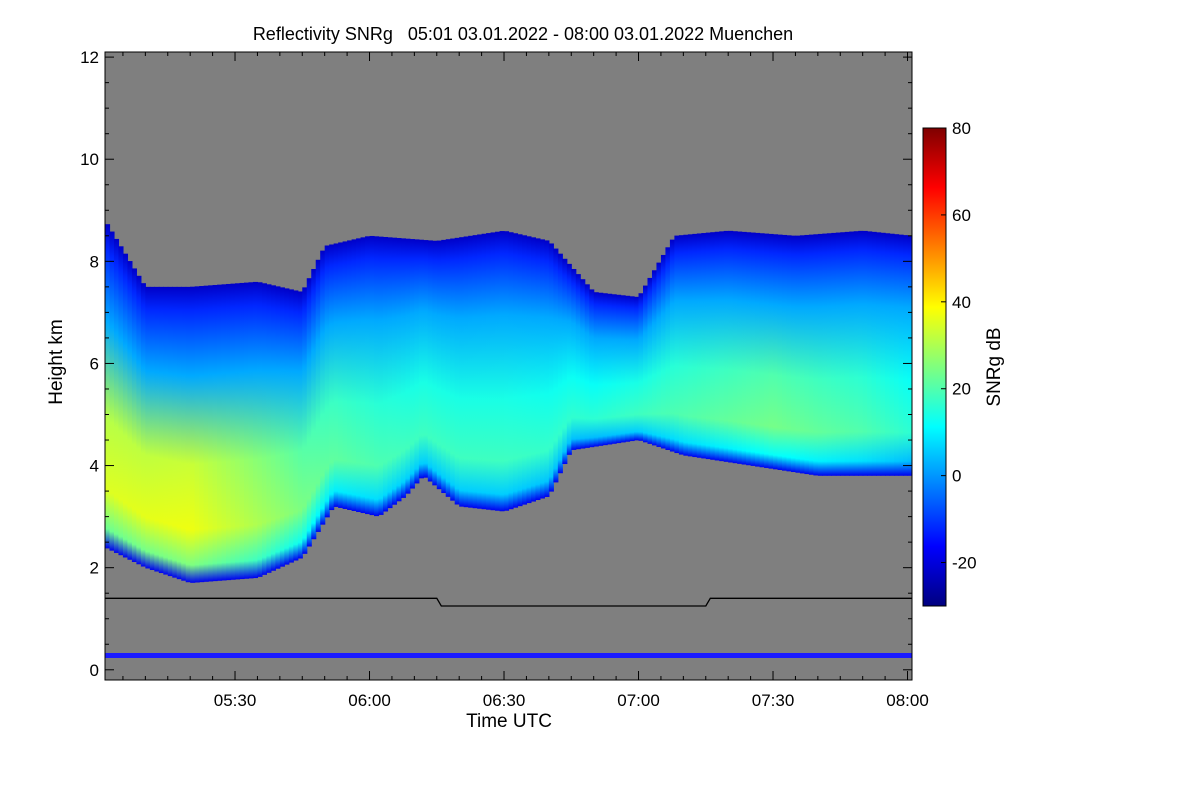 The height and width of the screenshot is (805, 1200). Describe the element at coordinates (508, 655) in the screenshot. I see `near-surface-band` at that location.